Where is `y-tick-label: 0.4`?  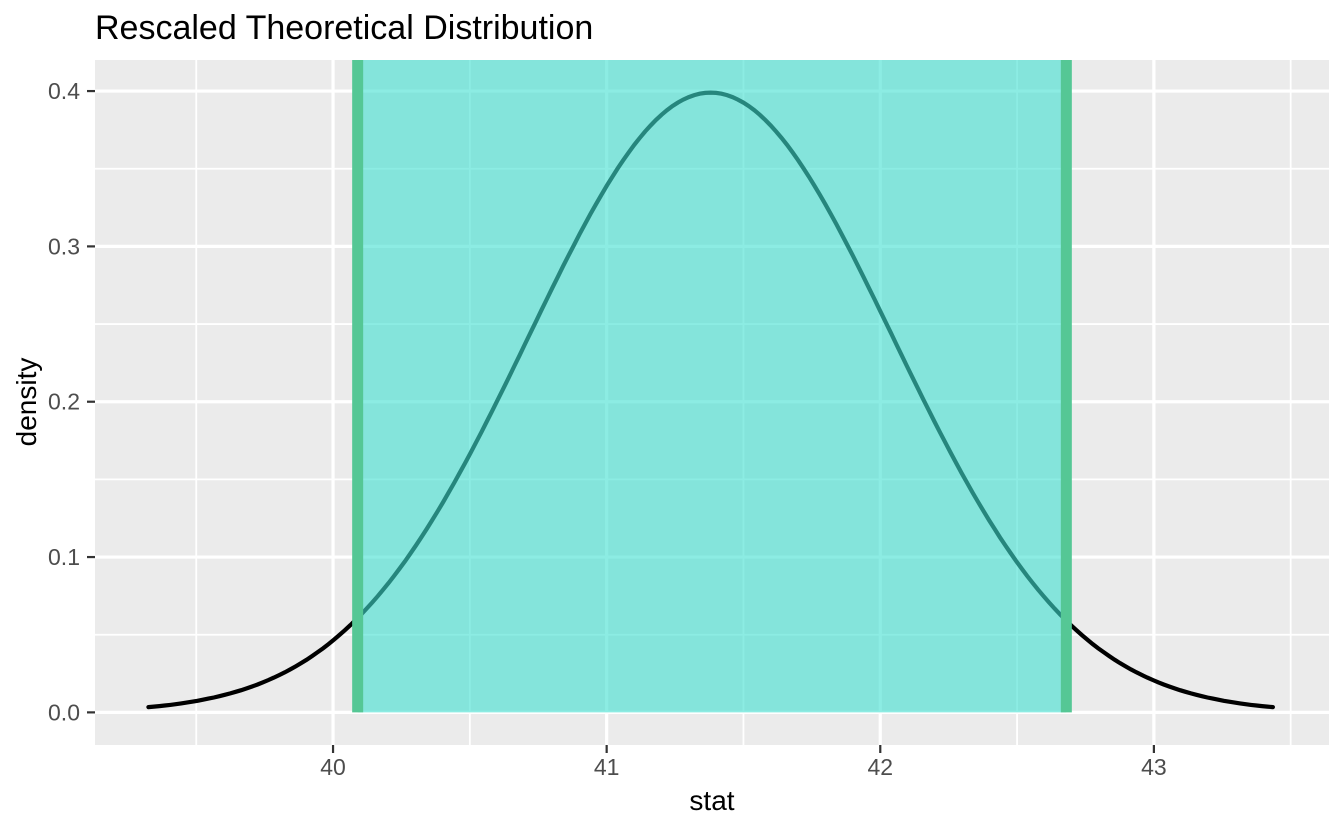
y-tick-label: 0.4 is located at coordinates (64, 91).